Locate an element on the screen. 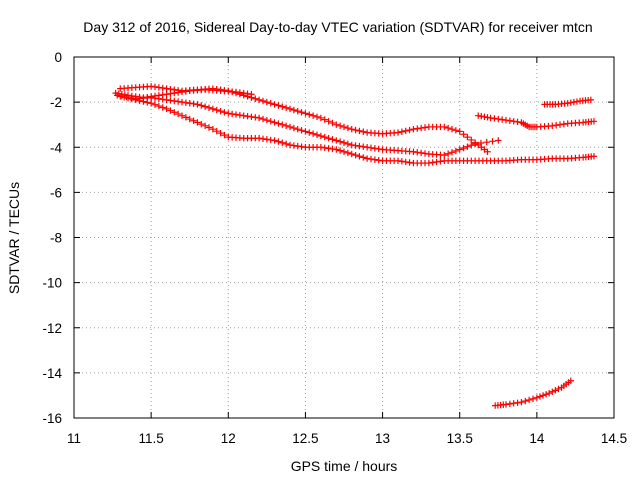  y-tick-label: -12 is located at coordinates (52, 328).